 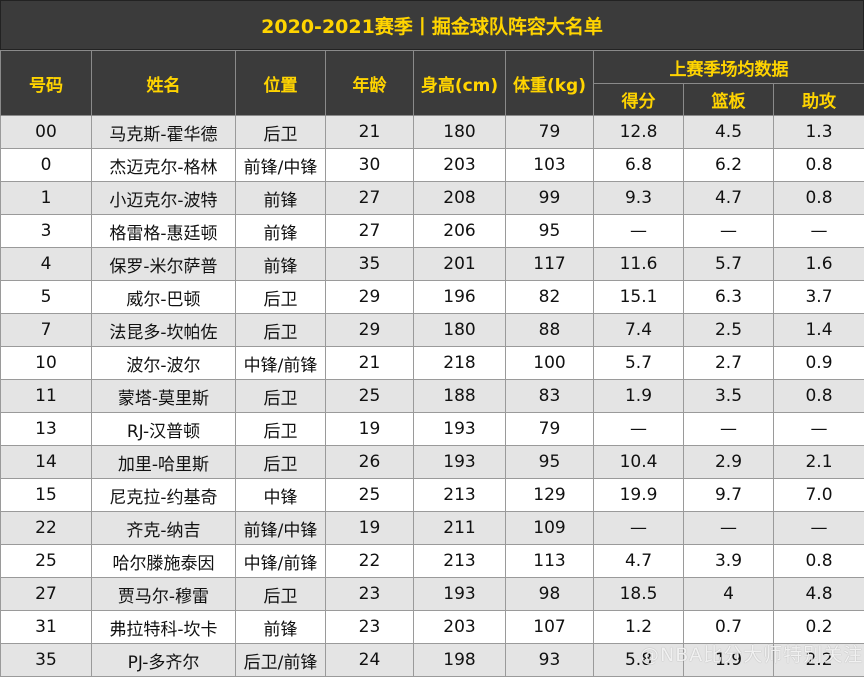 I want to click on table-row: 31 弗拉特科-坎卡 前锋 23 203 107 1.2 0.7 0.2, so click(x=432, y=627).